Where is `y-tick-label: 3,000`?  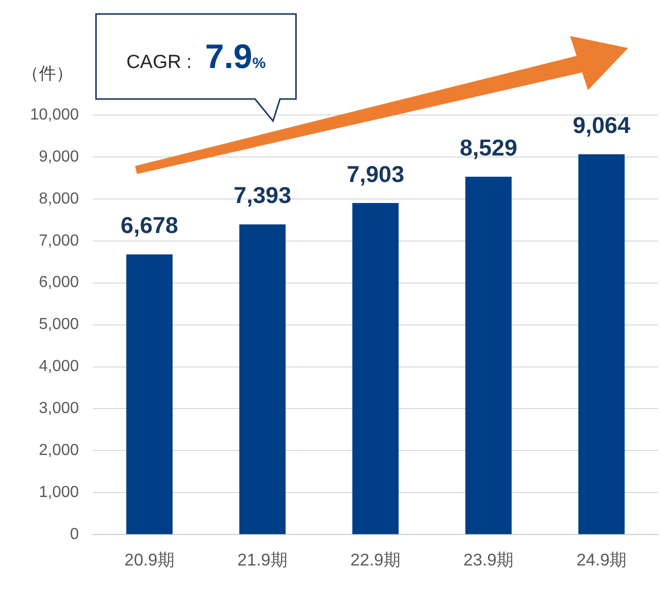 y-tick-label: 3,000 is located at coordinates (59, 409).